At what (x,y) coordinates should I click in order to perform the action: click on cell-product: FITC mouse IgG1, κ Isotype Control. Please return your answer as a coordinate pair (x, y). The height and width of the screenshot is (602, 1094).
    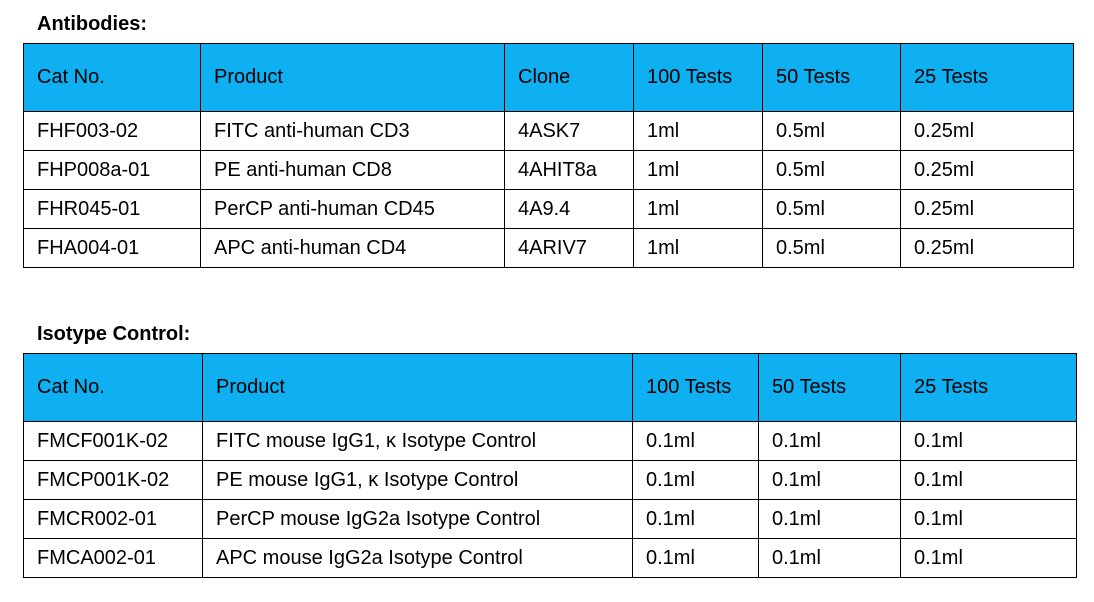
    Looking at the image, I should click on (417, 441).